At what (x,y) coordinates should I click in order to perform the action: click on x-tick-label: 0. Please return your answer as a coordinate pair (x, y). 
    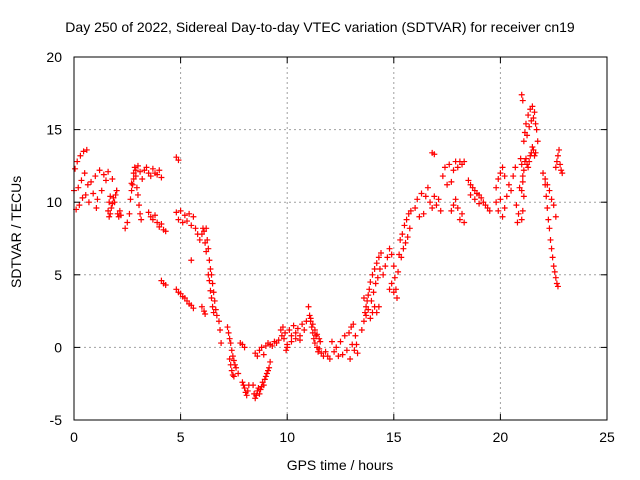
    Looking at the image, I should click on (74, 437).